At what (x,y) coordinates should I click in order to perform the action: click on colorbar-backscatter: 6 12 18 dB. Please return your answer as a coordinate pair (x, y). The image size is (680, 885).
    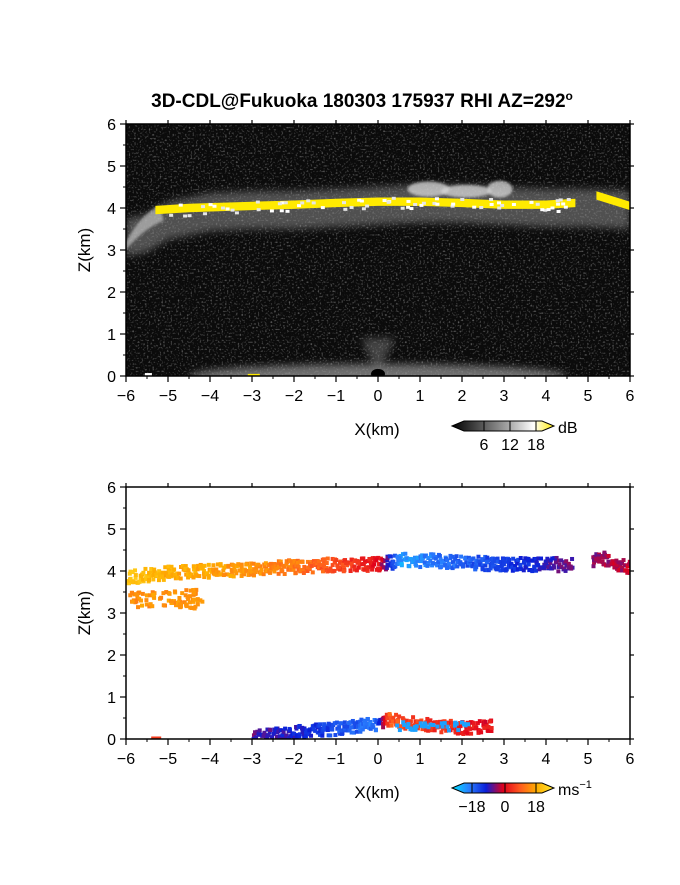
    Looking at the image, I should click on (514, 437).